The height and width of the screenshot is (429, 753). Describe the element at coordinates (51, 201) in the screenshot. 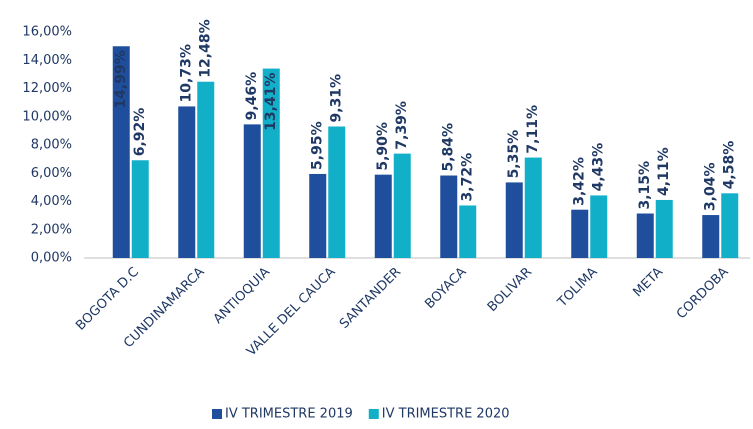

I see `y-tick-label: 4,00%` at that location.